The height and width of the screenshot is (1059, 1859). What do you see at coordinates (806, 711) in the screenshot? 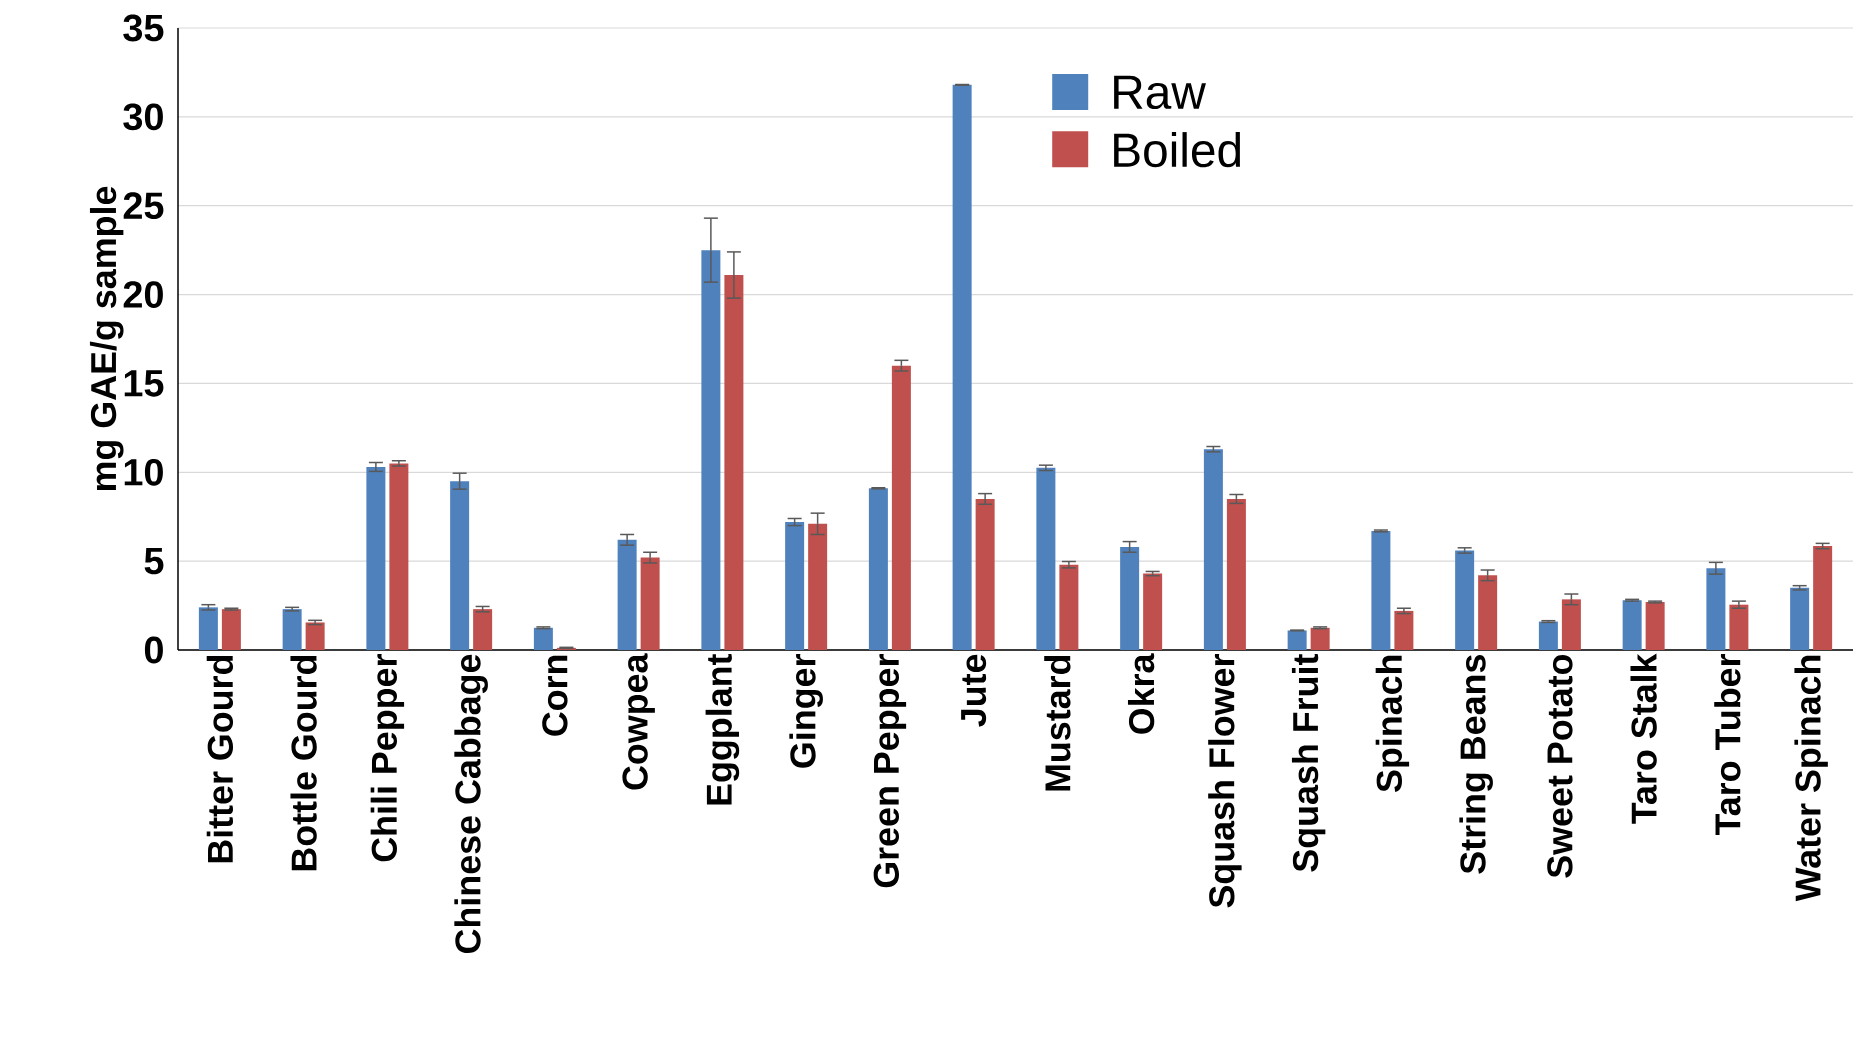
I see `x-tick-label: Ginger` at bounding box center [806, 711].